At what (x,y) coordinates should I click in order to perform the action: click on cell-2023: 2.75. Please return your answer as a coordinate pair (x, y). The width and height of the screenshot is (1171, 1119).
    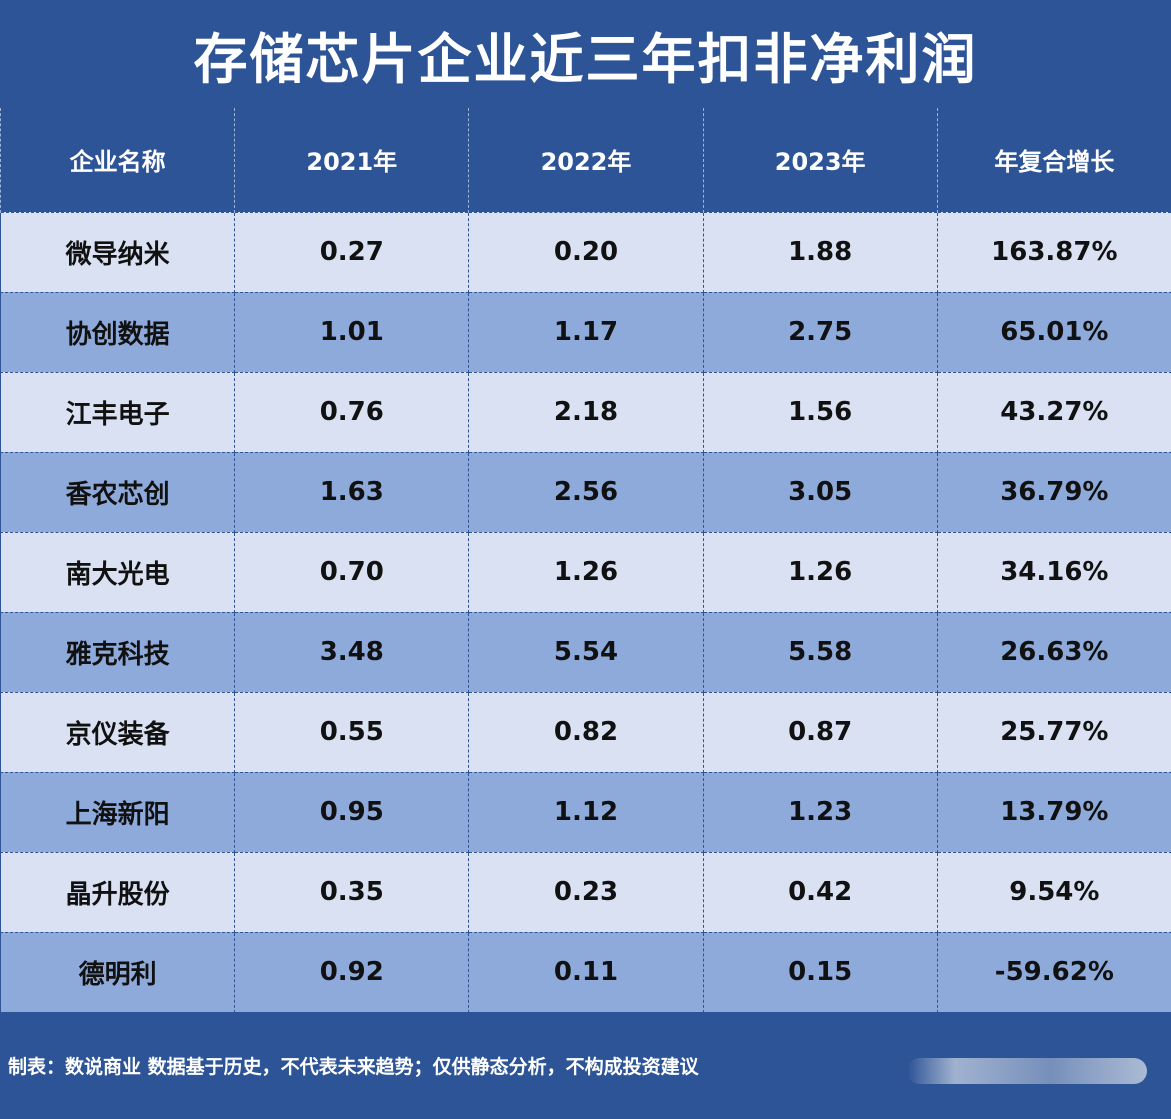
    Looking at the image, I should click on (820, 332).